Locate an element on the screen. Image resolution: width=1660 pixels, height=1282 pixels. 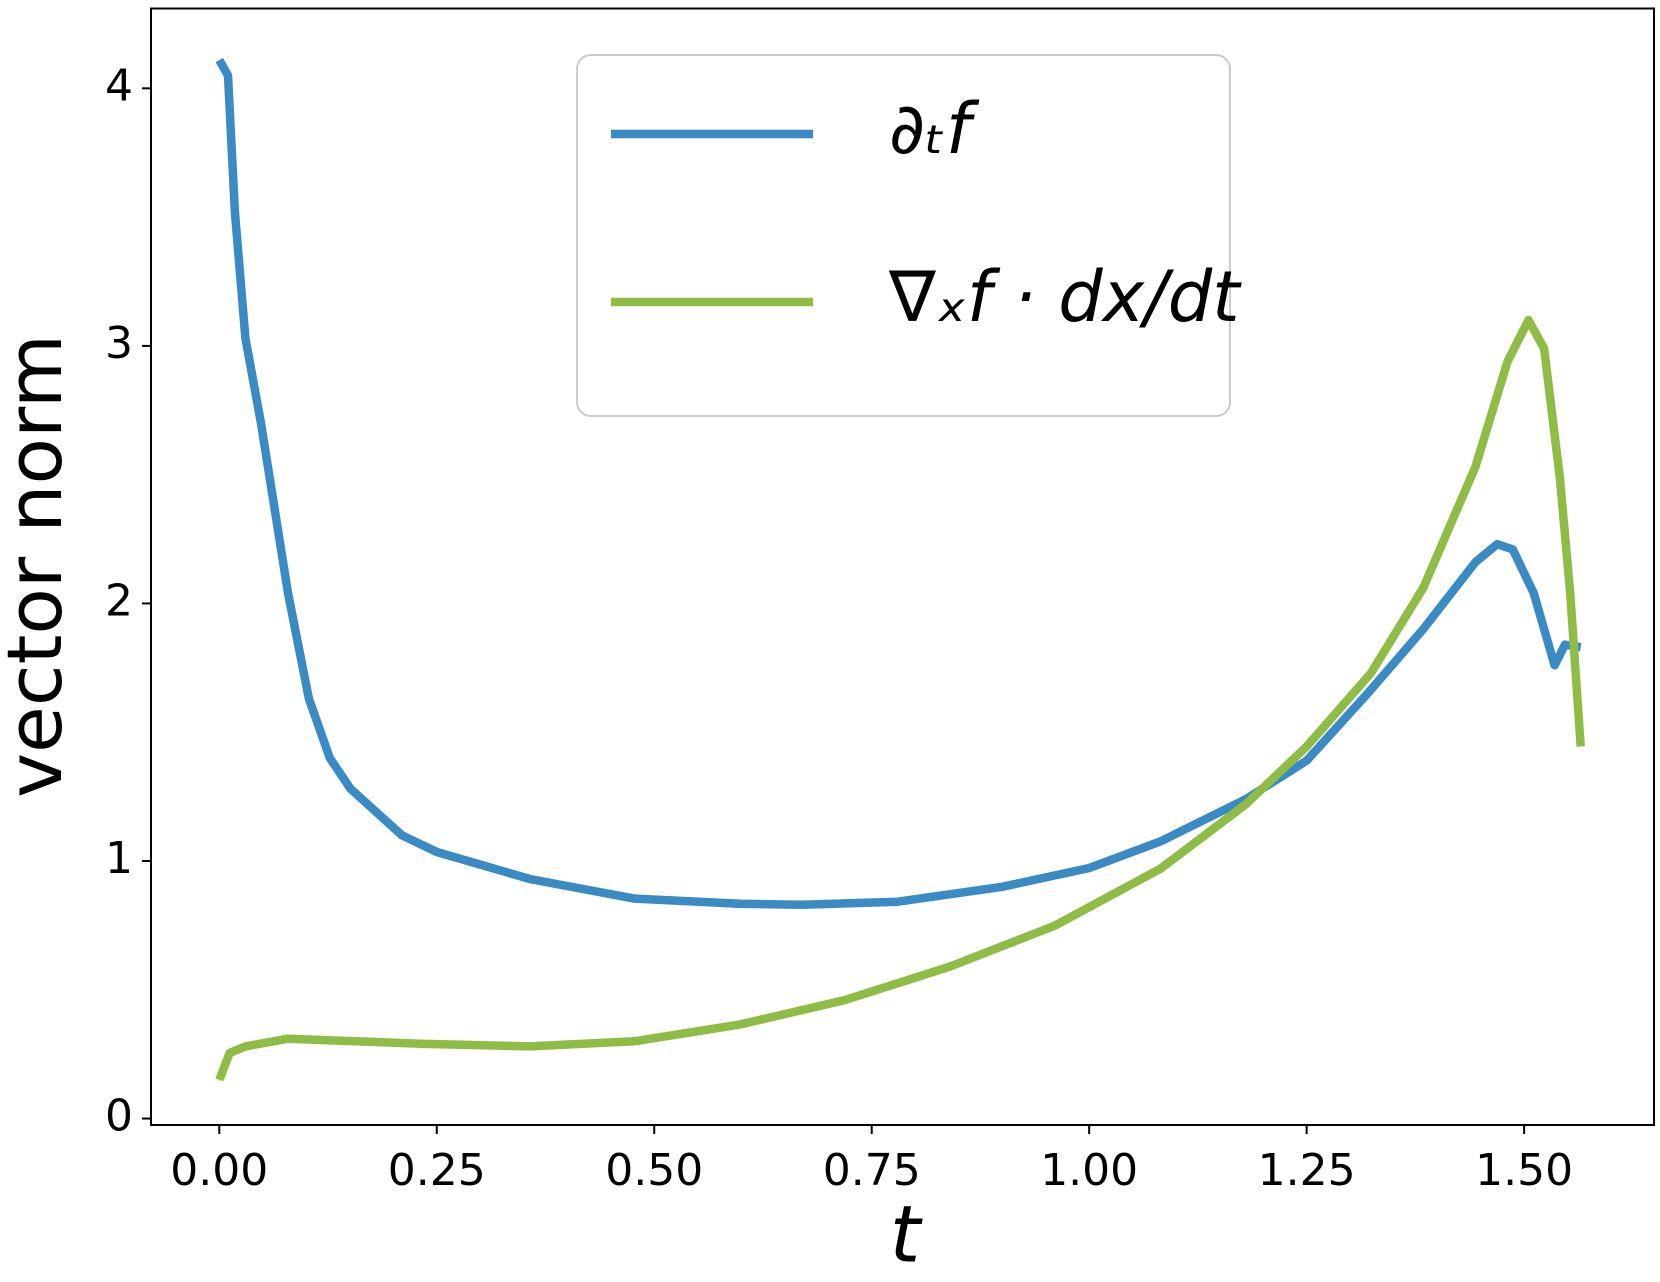
x-tick-label: 1.50 is located at coordinates (1524, 1170).